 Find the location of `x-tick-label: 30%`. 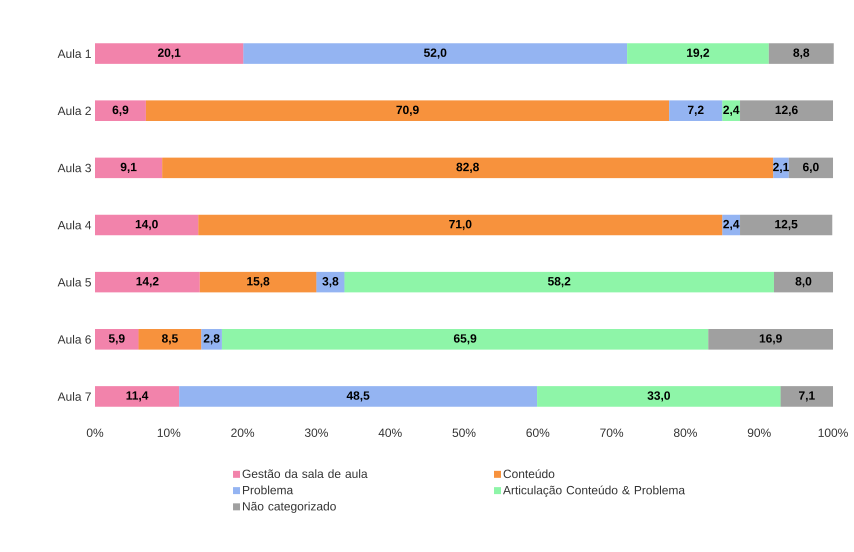

x-tick-label: 30% is located at coordinates (316, 432).